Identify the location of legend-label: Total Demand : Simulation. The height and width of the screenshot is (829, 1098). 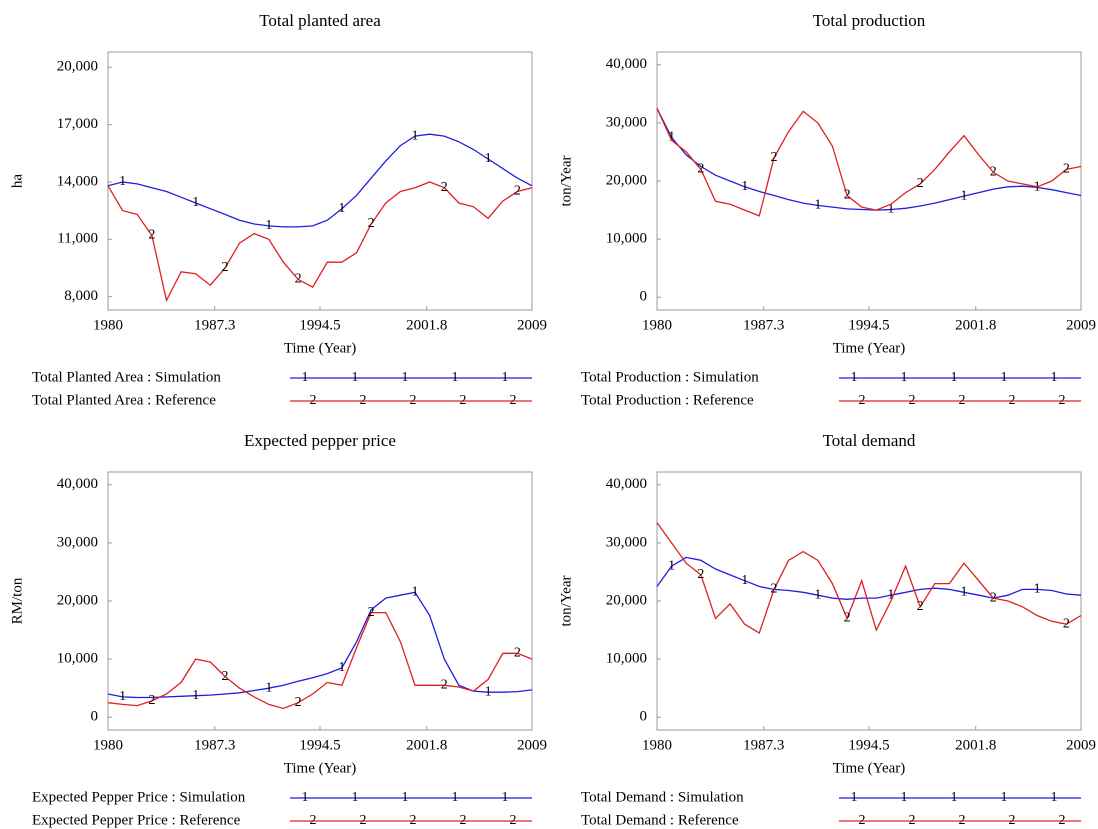
(662, 797).